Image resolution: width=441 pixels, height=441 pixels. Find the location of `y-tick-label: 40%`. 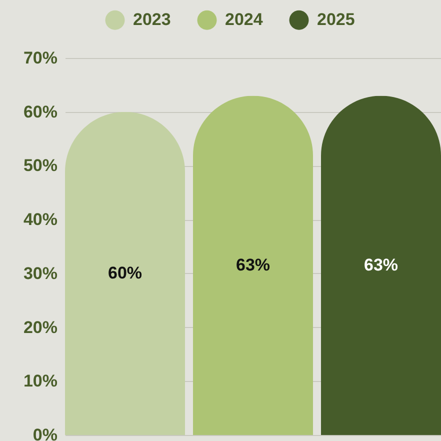

y-tick-label: 40% is located at coordinates (40, 220).